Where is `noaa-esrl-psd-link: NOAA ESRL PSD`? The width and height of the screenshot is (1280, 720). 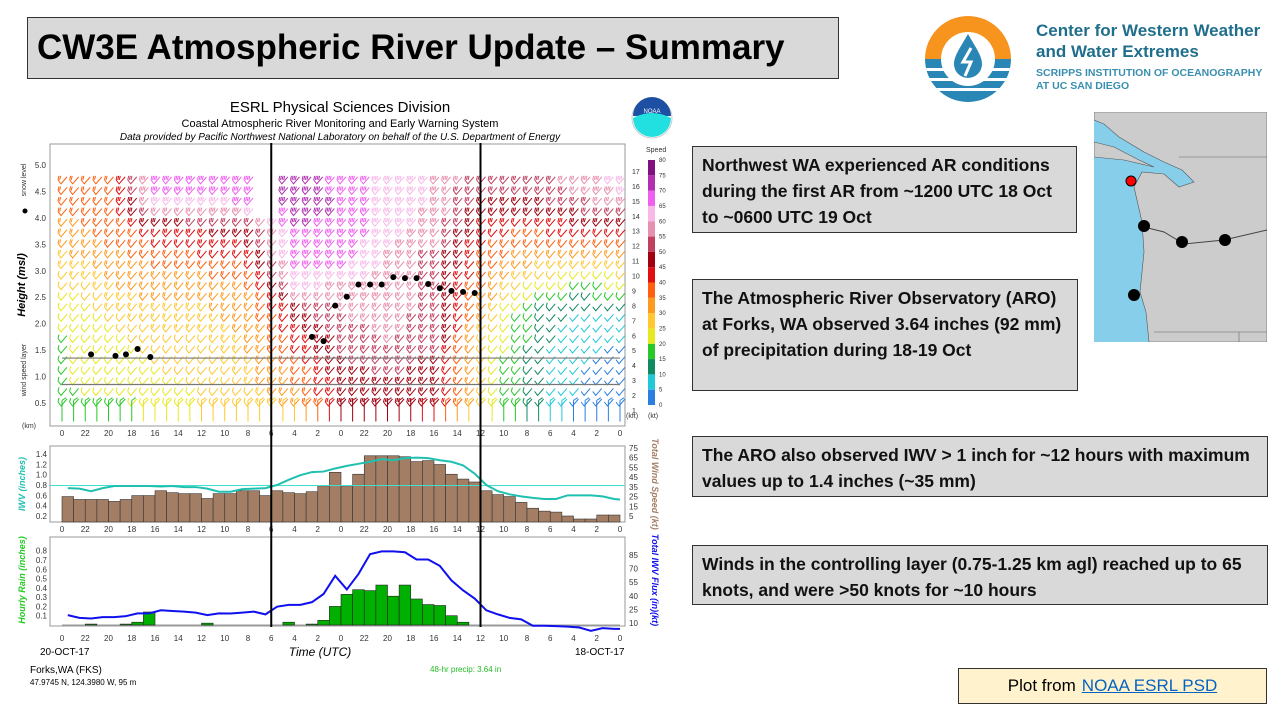
noaa-esrl-psd-link: NOAA ESRL PSD is located at coordinates (1149, 685).